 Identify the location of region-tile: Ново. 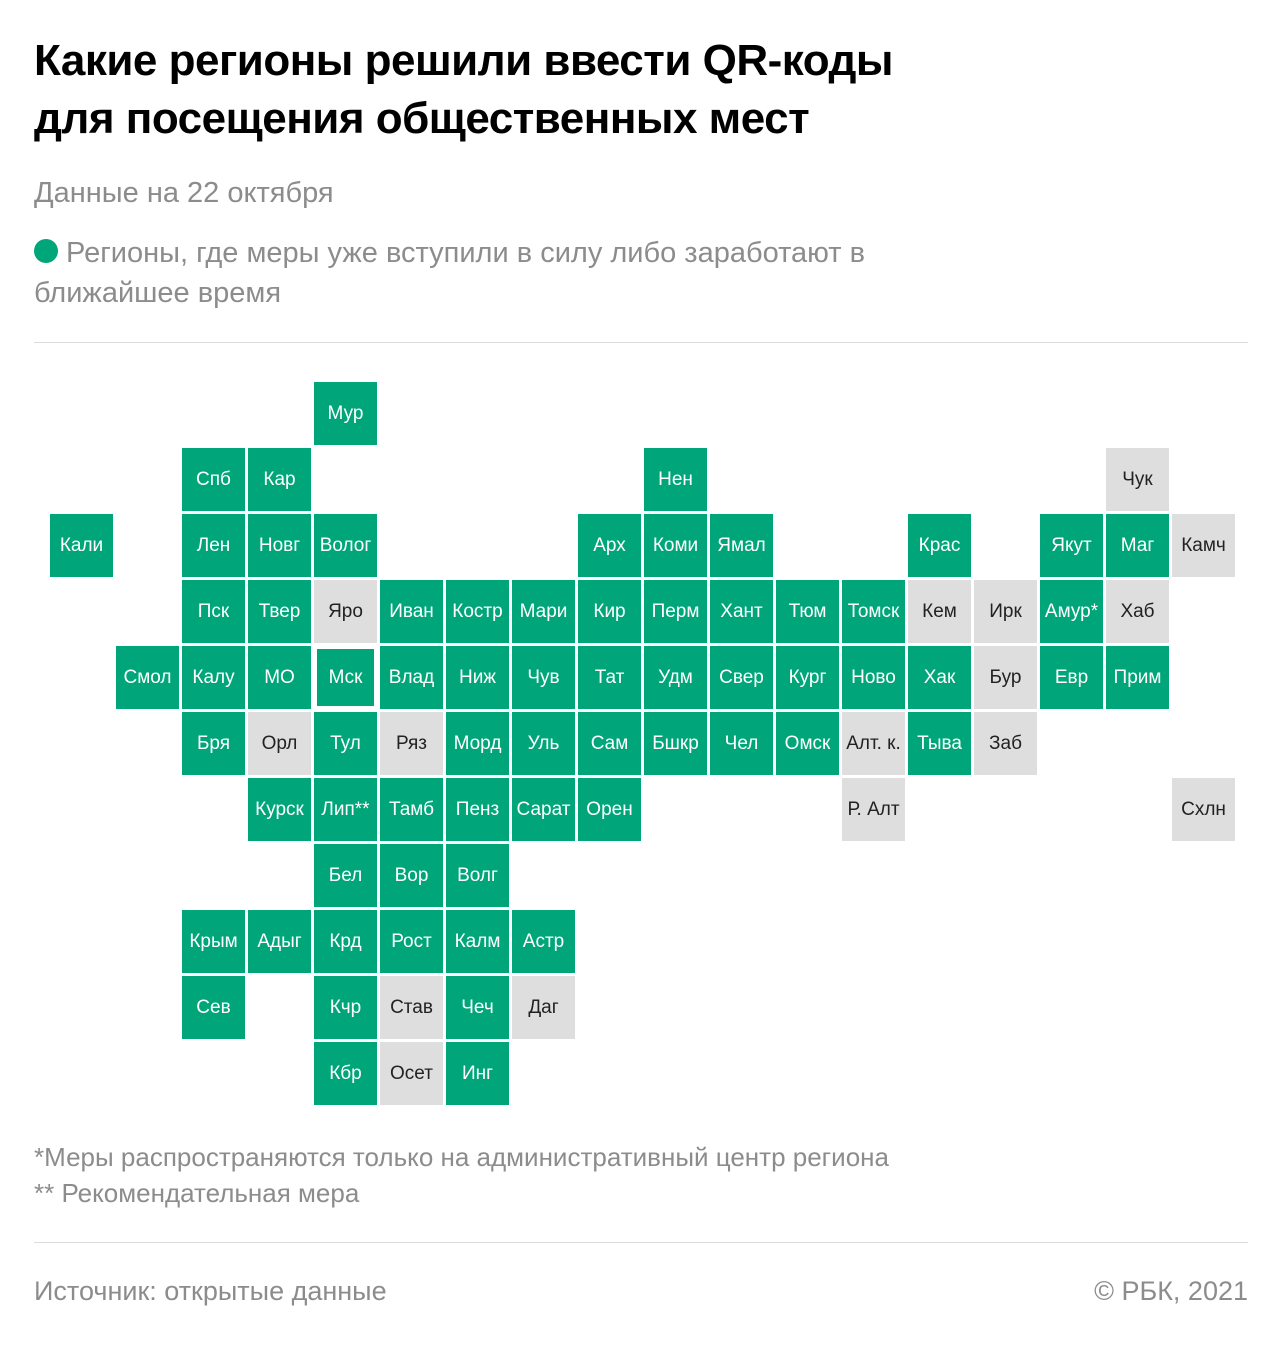
(873, 677).